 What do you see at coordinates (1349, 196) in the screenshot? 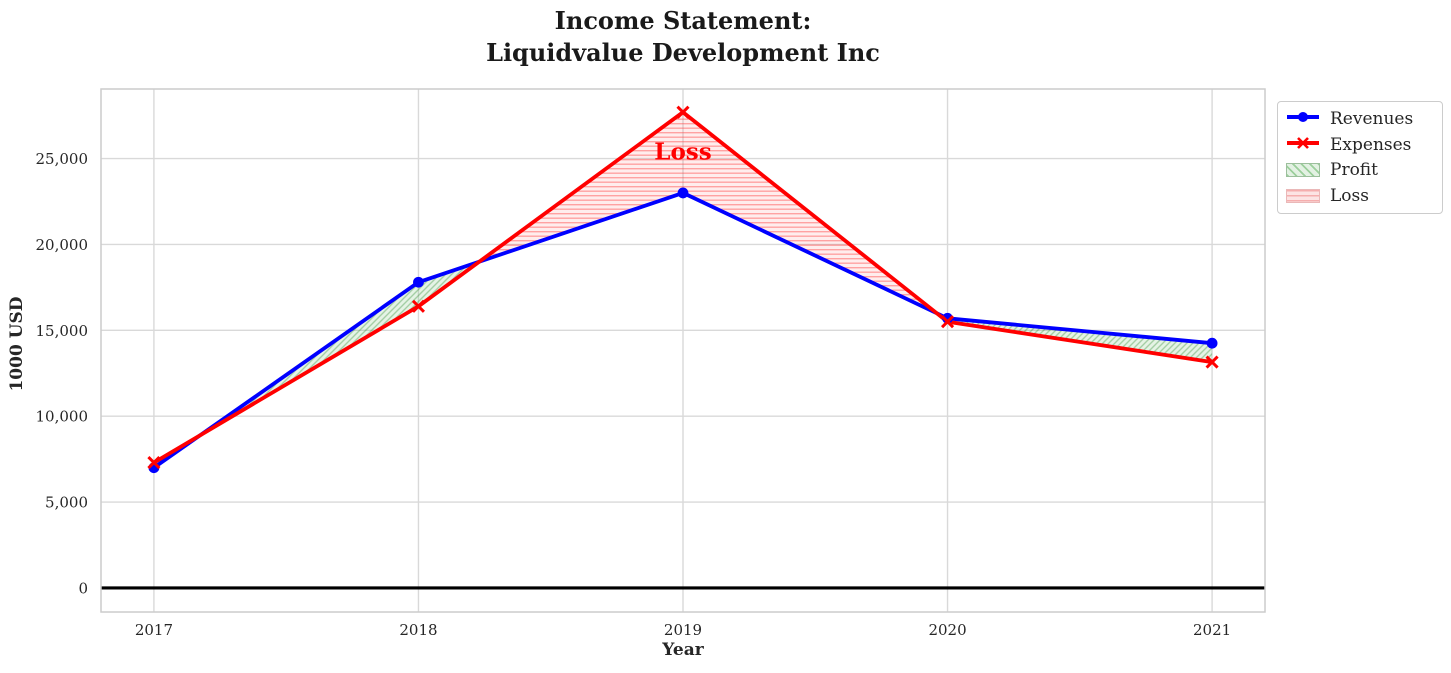
I see `legend-label: Loss` at bounding box center [1349, 196].